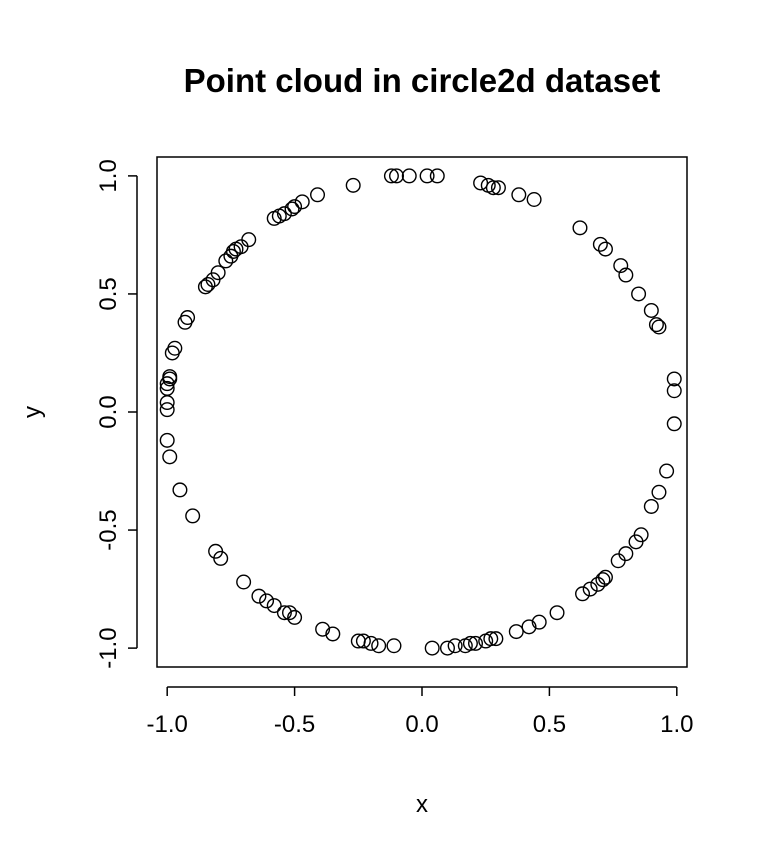 Image resolution: width=768 pixels, height=864 pixels. I want to click on y-axis: -1.0 -0.5 0.0 0.5 1.0, so click(116, 414).